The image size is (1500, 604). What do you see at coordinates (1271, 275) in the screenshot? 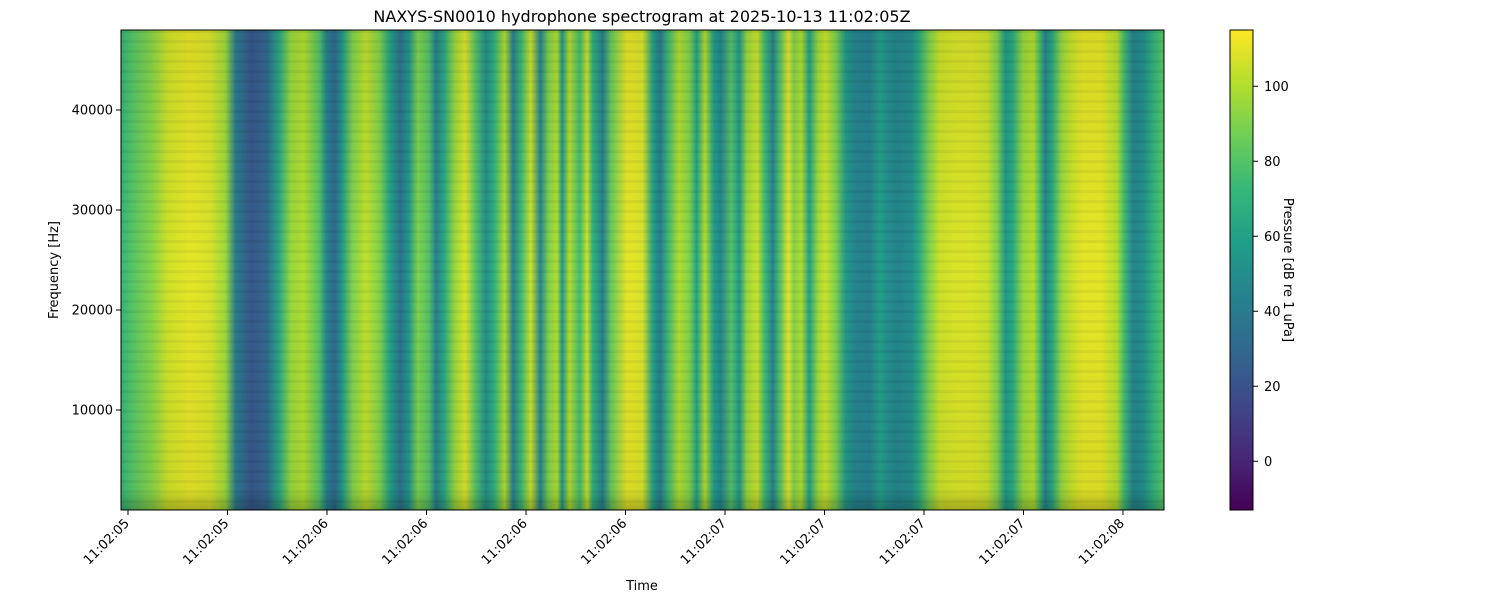
I see `colorbar-ticks: 0 20 40 60 80 100` at bounding box center [1271, 275].